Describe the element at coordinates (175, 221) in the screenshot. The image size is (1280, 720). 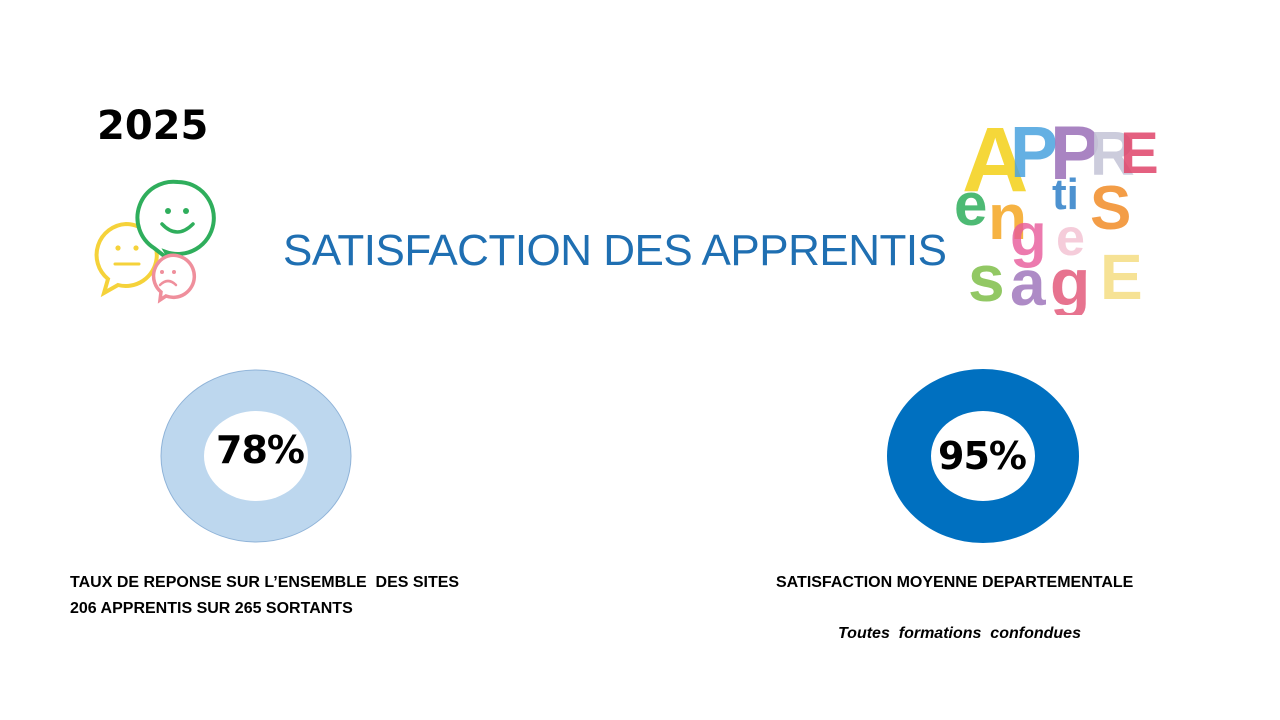
I see `smiley-happy-icon` at that location.